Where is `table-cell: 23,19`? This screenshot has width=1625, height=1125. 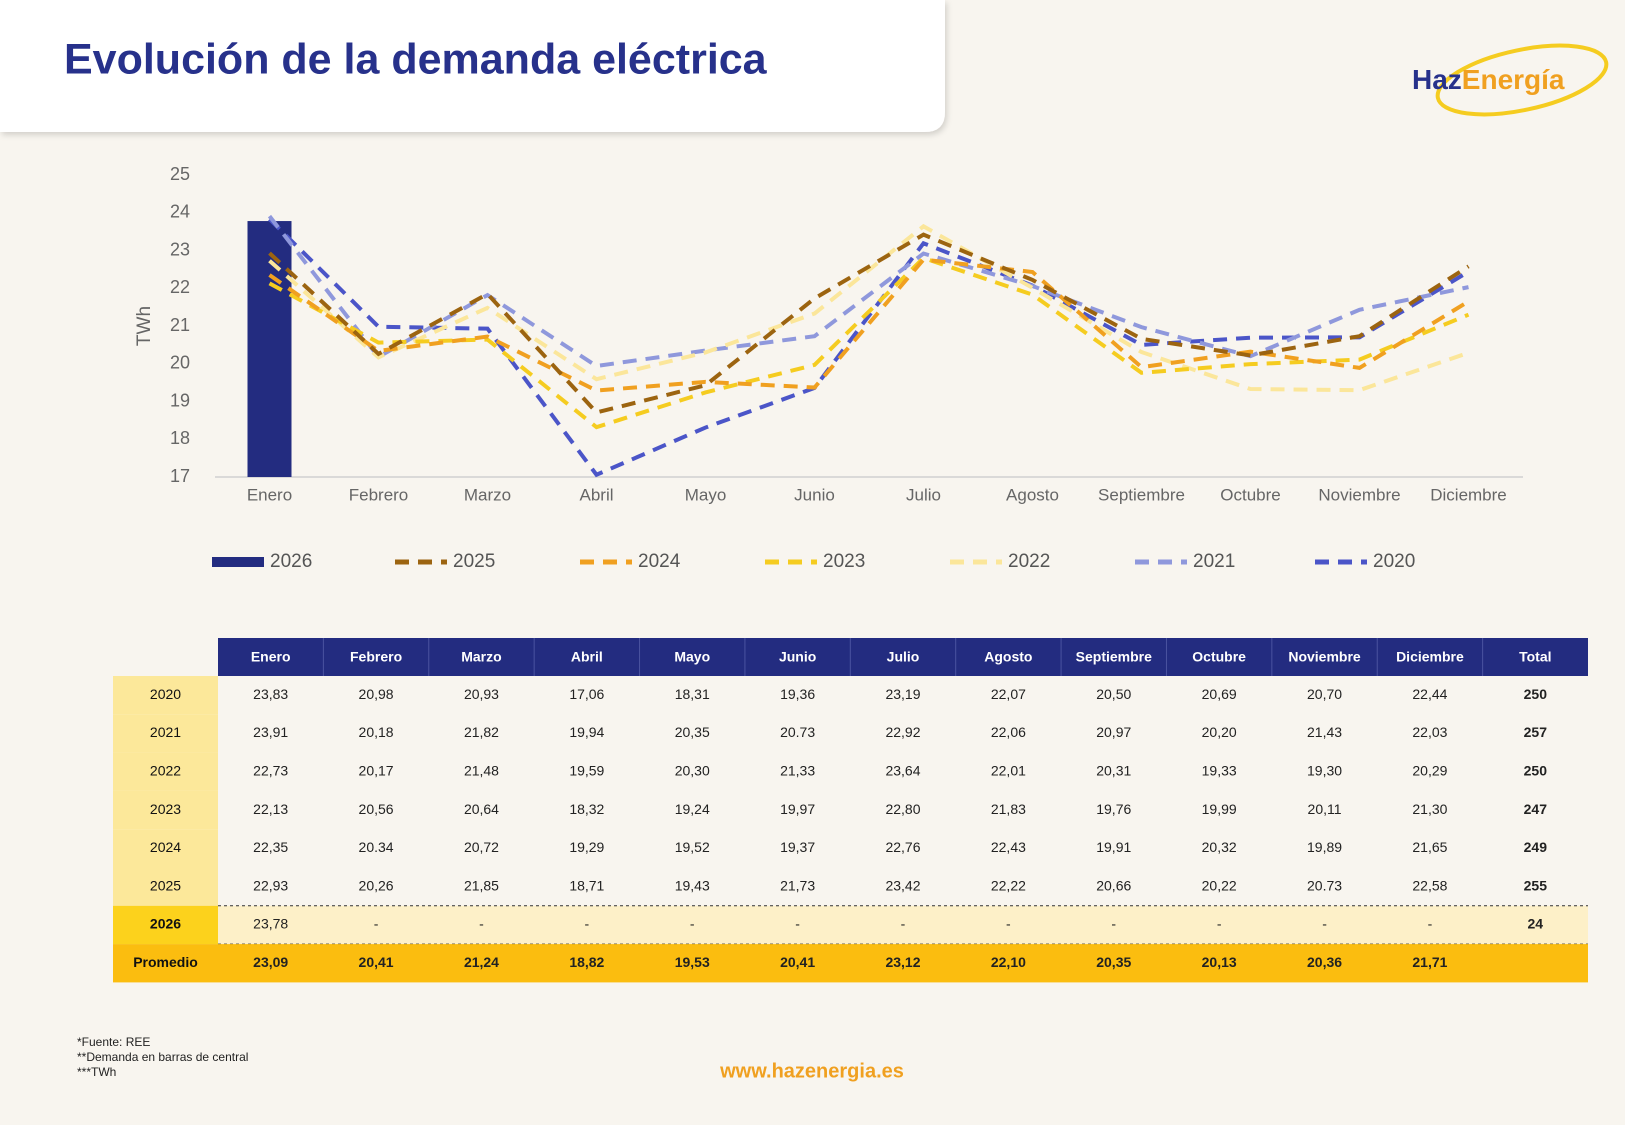 table-cell: 23,19 is located at coordinates (902, 694).